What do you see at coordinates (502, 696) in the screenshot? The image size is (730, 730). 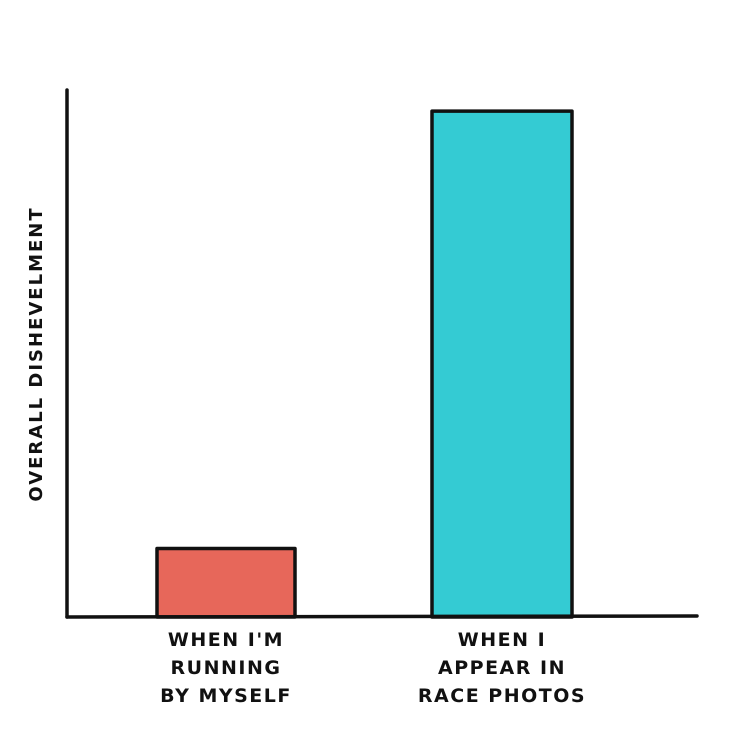 I see `category-label-line: RACE PHOTOS` at bounding box center [502, 696].